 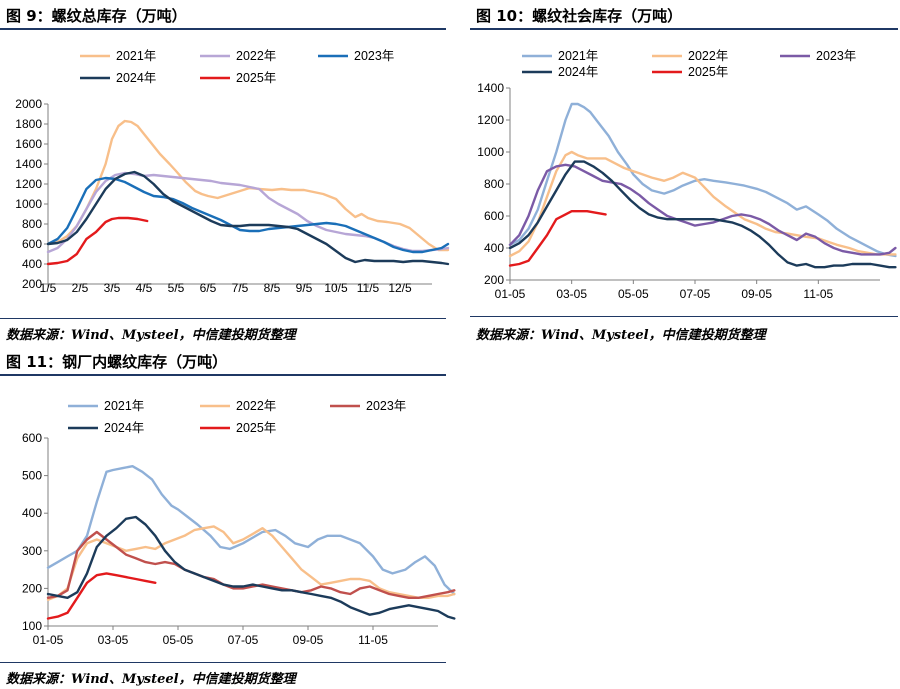 What do you see at coordinates (80, 288) in the screenshot?
I see `fig9-x-tick-label: 2/5` at bounding box center [80, 288].